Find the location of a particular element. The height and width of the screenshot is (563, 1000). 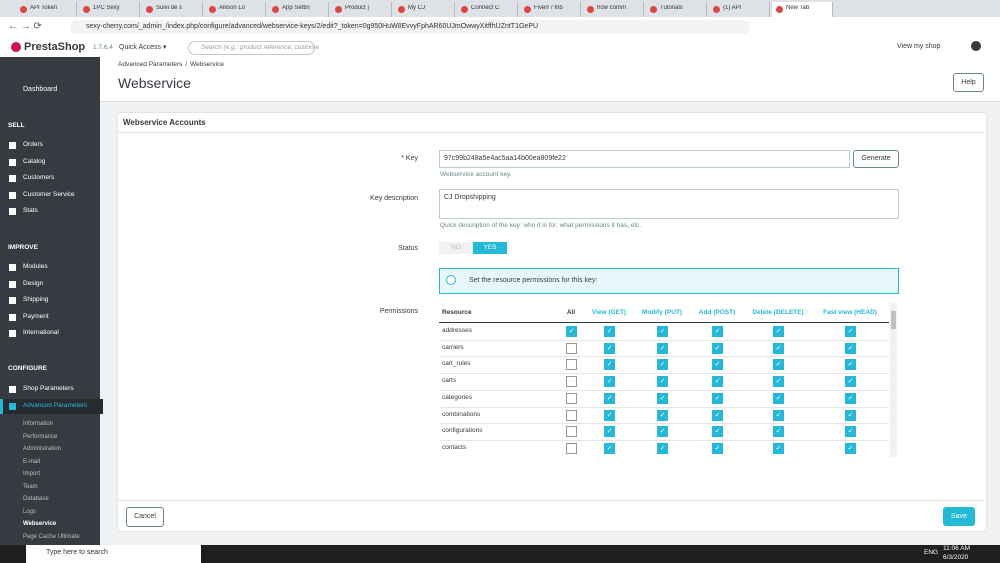

status-yes: YES is located at coordinates (490, 248).